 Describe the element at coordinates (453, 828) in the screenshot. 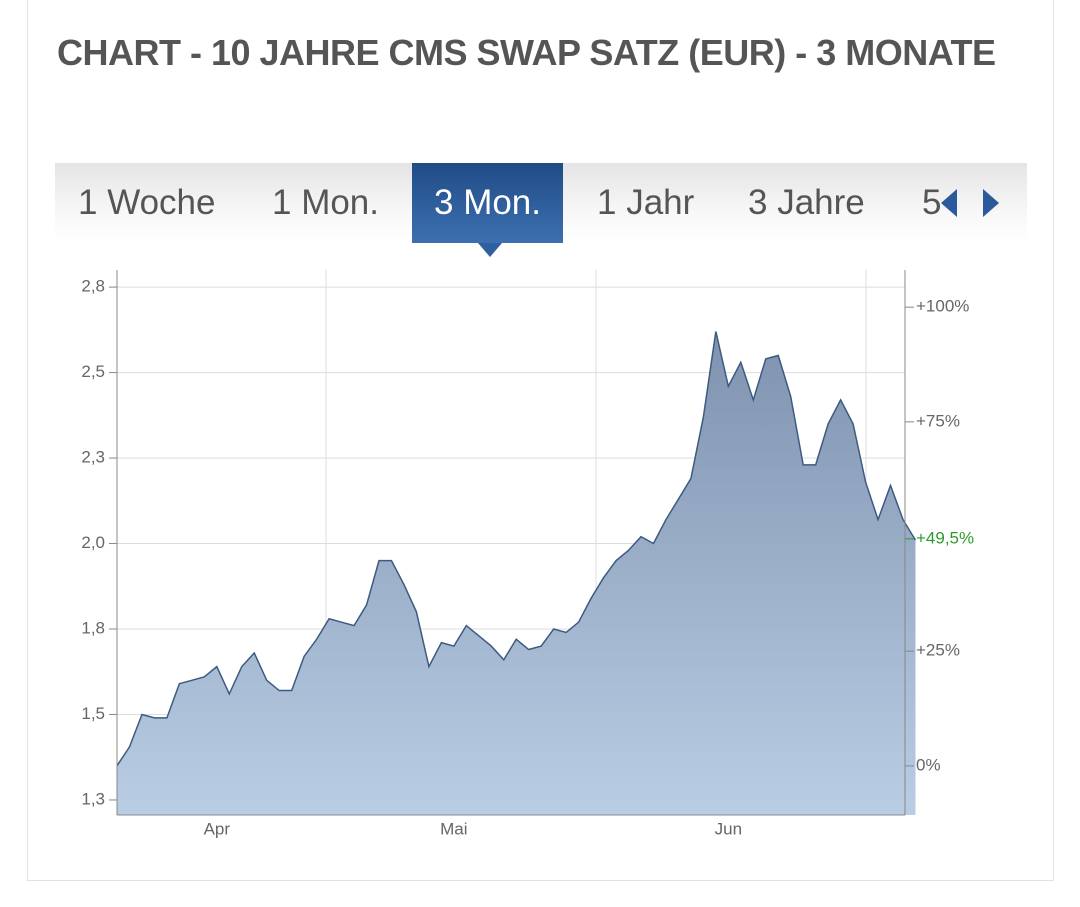

I see `x-tick-label: Mai` at that location.